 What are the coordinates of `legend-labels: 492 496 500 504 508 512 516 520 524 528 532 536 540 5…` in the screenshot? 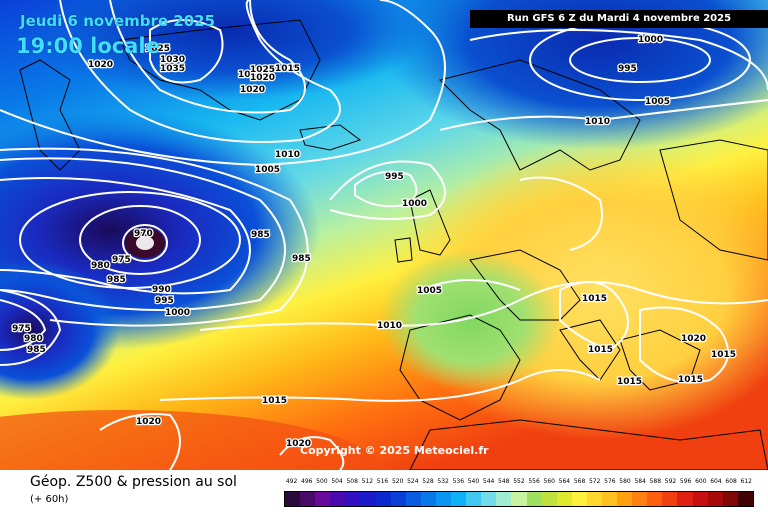 It's located at (519, 484).